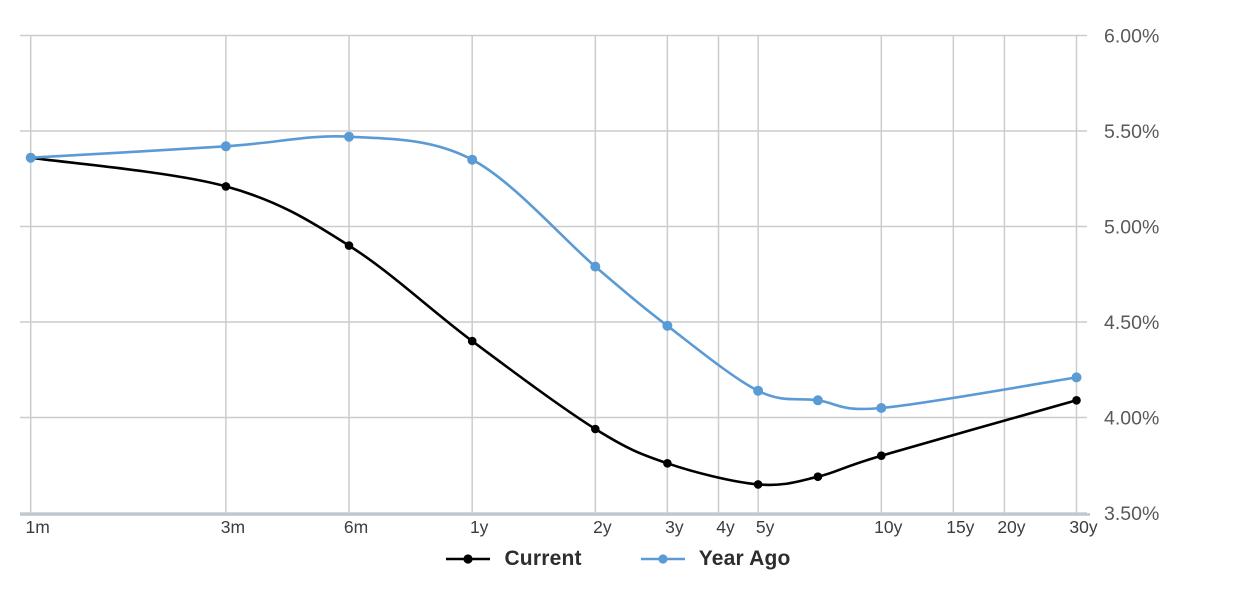  I want to click on x-tick-label: 6m, so click(356, 527).